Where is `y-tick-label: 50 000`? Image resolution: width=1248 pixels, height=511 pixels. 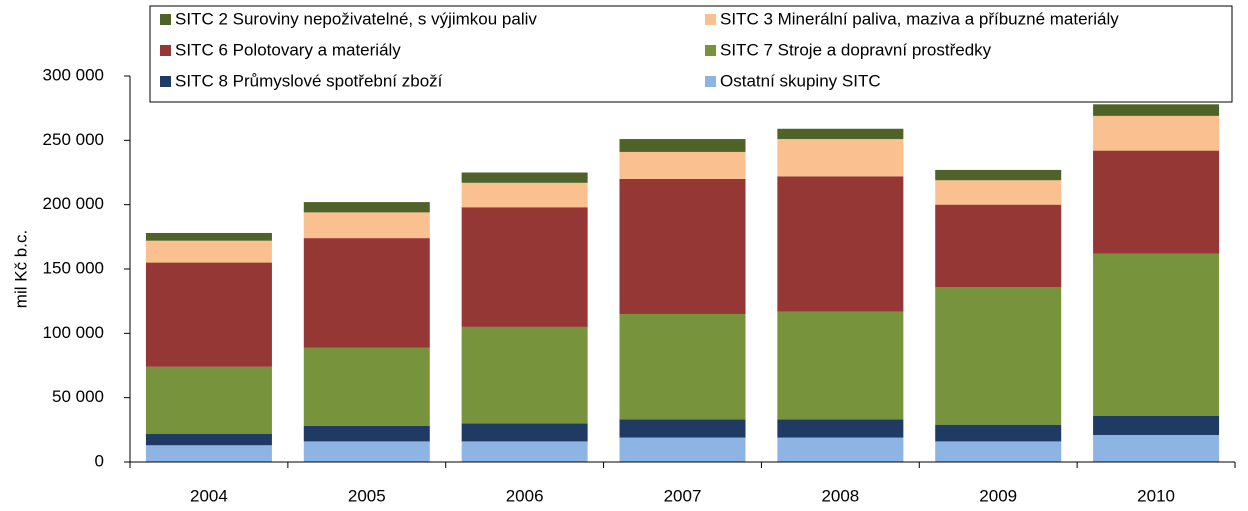
y-tick-label: 50 000 is located at coordinates (78, 396).